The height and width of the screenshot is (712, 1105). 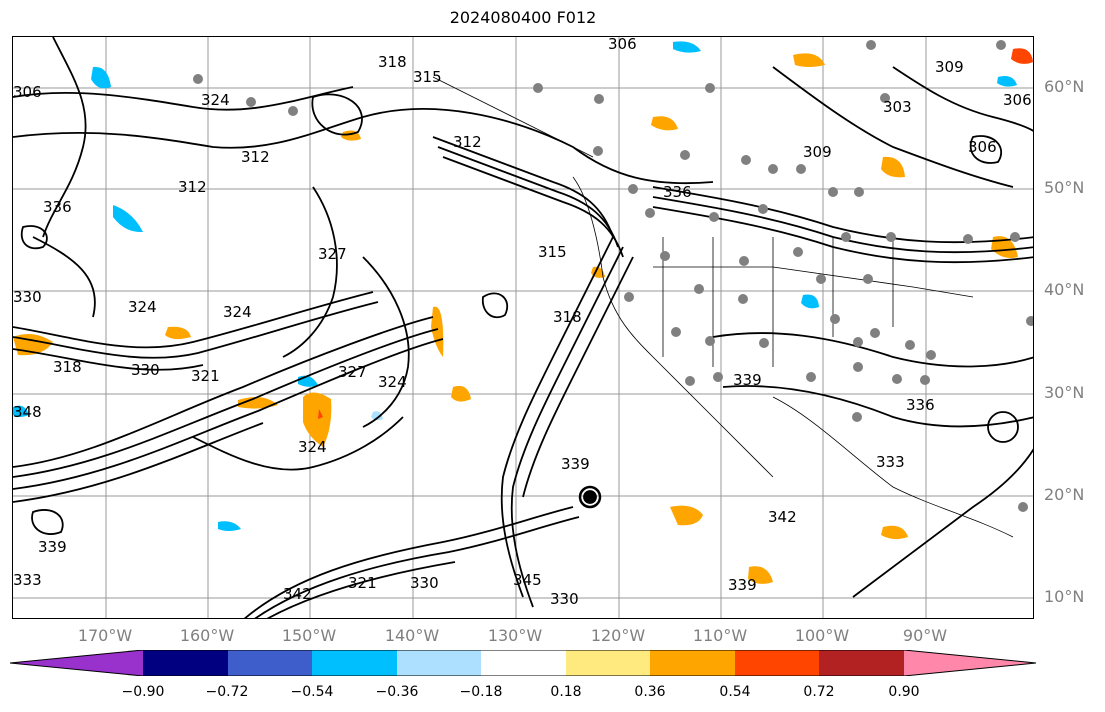 I want to click on lat-label-20n: 20°N, so click(x=1064, y=494).